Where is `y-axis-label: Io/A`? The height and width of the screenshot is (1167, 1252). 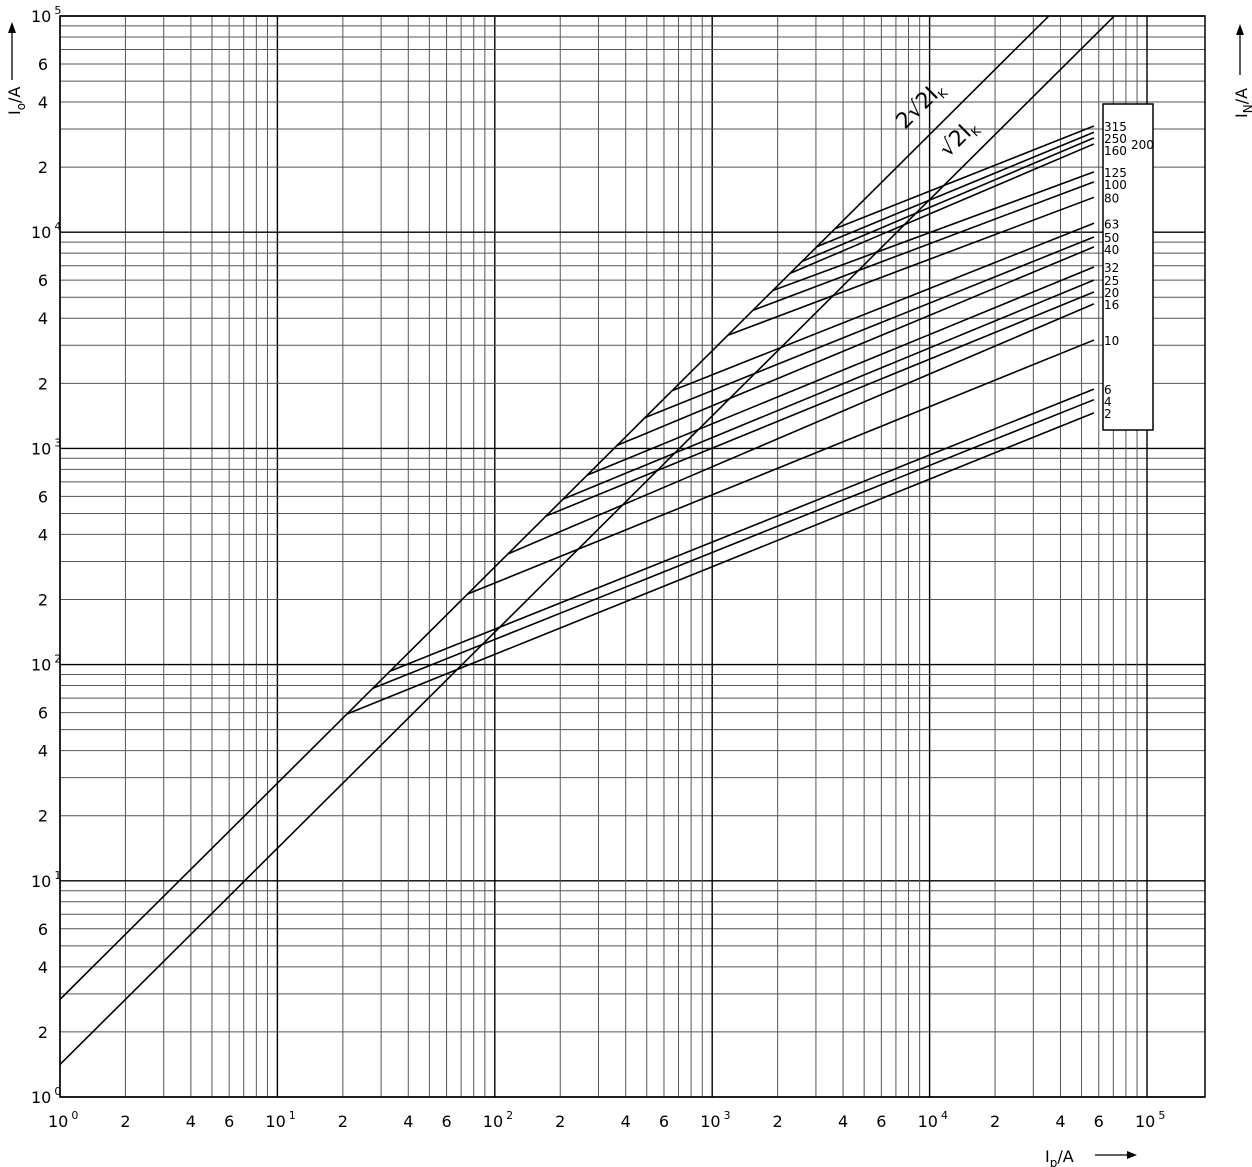
y-axis-label: Io/A is located at coordinates (16, 101).